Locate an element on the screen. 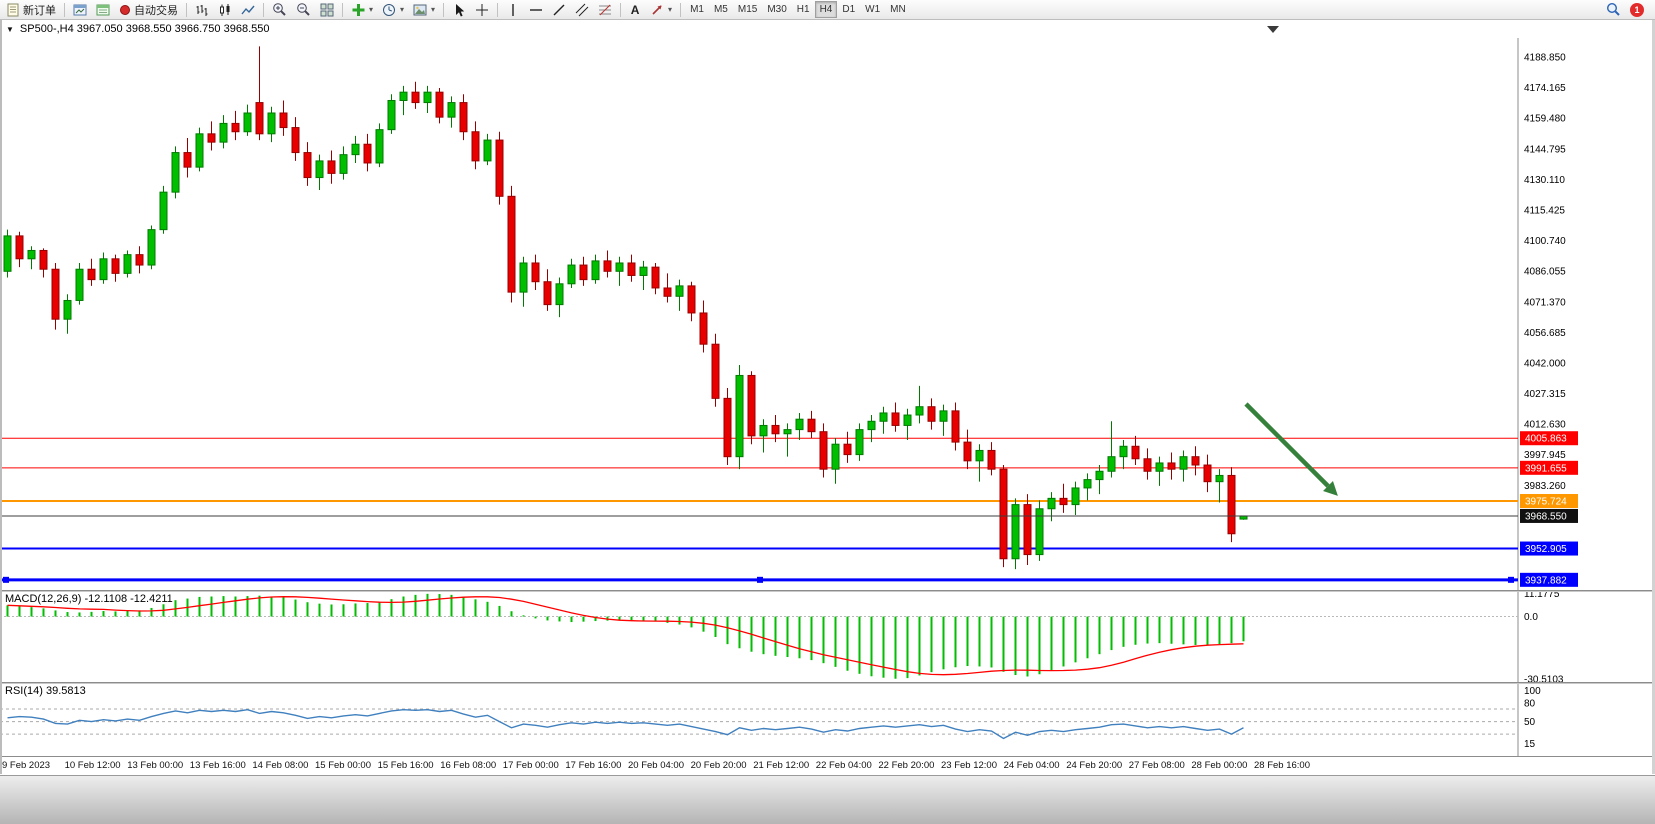 This screenshot has height=824, width=1655. vertical-line-icon is located at coordinates (513, 9).